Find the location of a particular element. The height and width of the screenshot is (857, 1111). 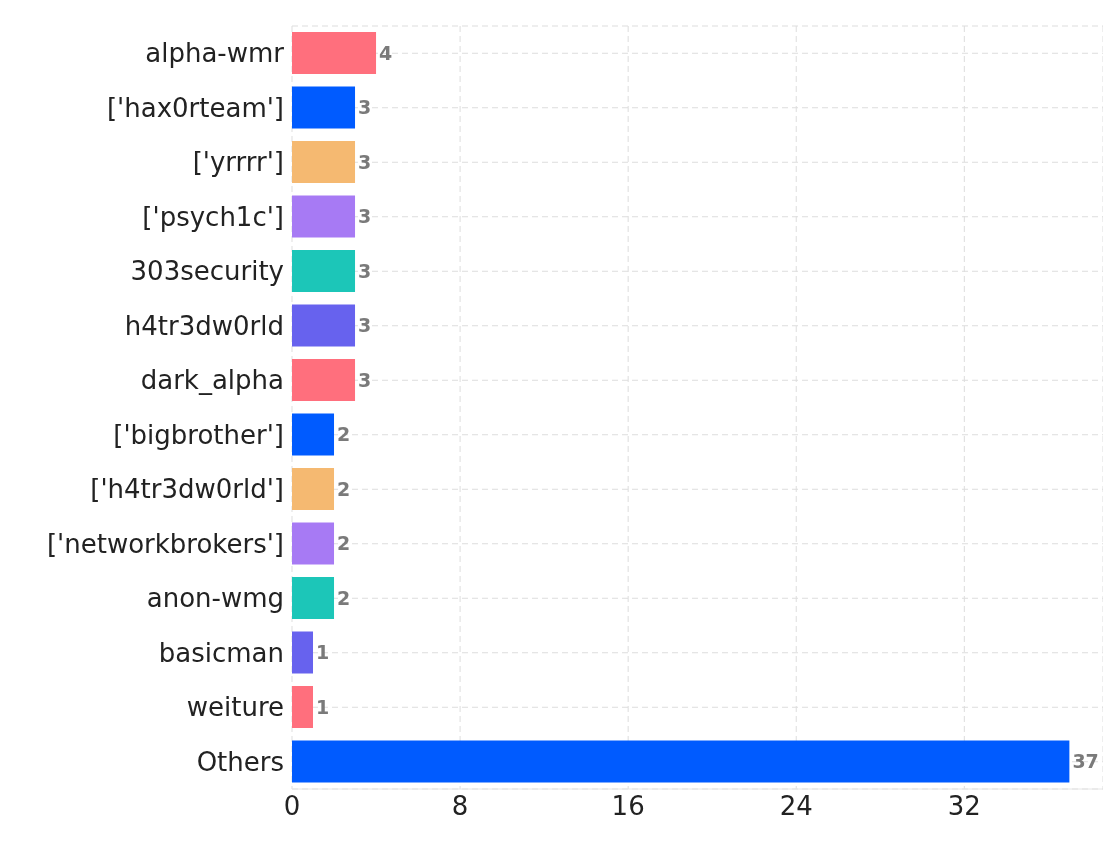

x-tick-label: 8 is located at coordinates (460, 806).